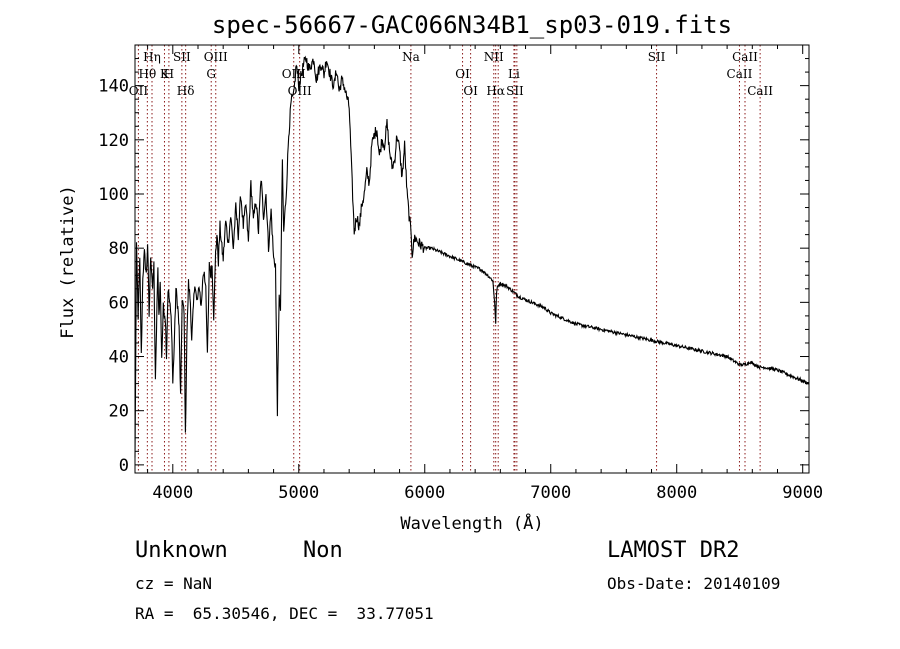 The width and height of the screenshot is (900, 649). What do you see at coordinates (172, 493) in the screenshot?
I see `x-tick-label: 4000` at bounding box center [172, 493].